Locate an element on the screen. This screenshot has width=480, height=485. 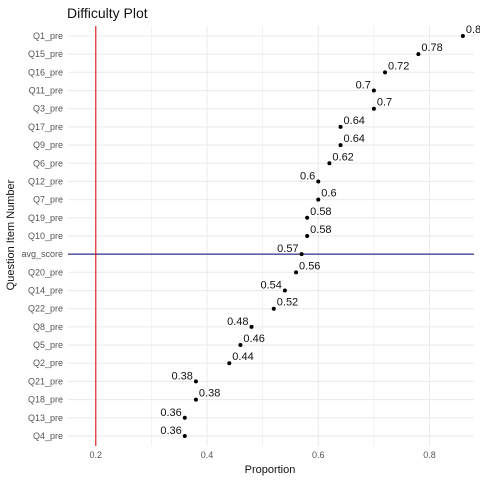
data-label: 0.44 is located at coordinates (242, 357).